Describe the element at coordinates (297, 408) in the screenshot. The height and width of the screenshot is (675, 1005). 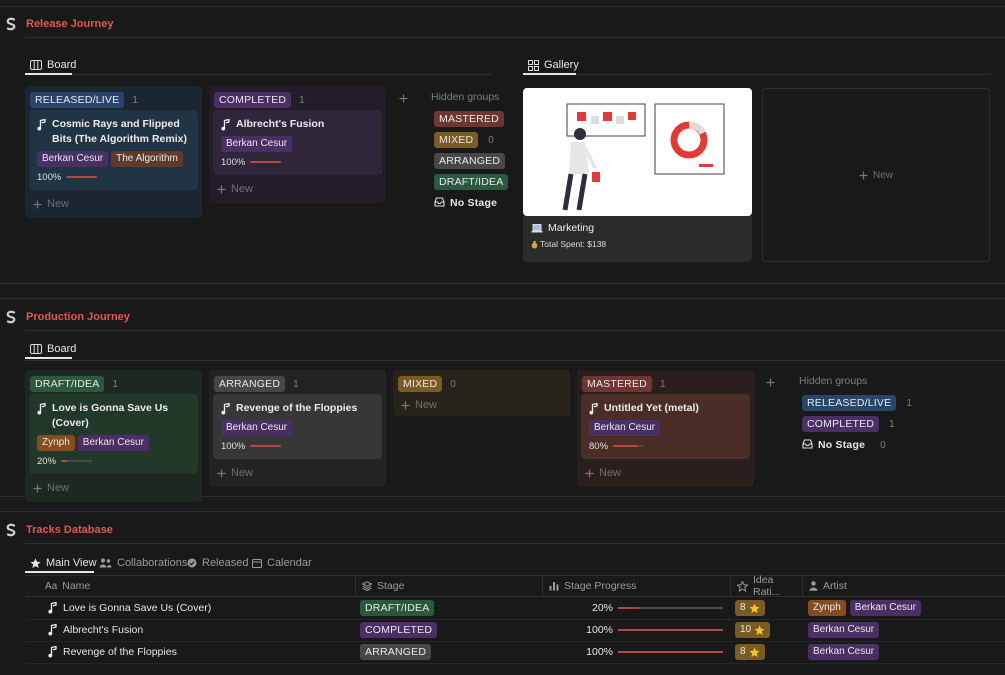
I see `card-title: Revenge of the Floppies` at that location.